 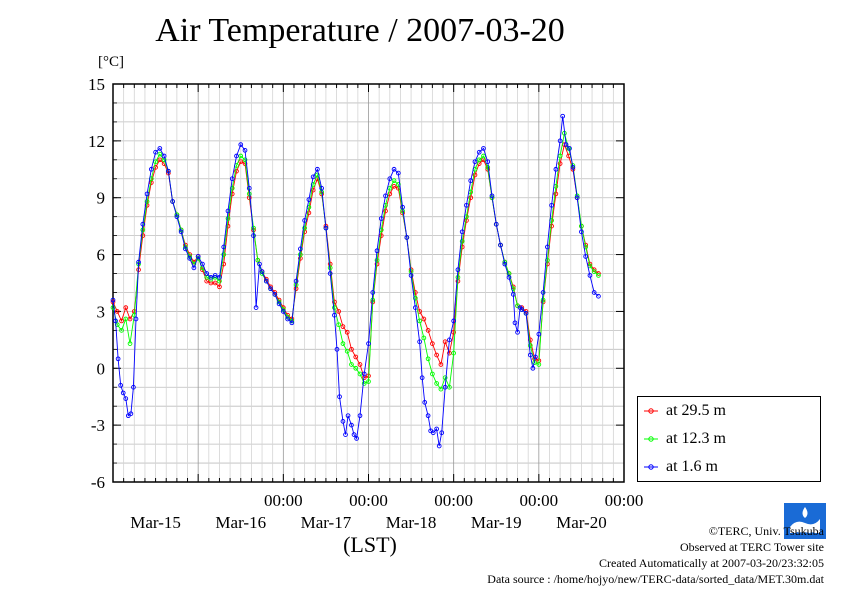 What do you see at coordinates (411, 522) in the screenshot?
I see `x-tick-date-label: Mar-18` at bounding box center [411, 522].